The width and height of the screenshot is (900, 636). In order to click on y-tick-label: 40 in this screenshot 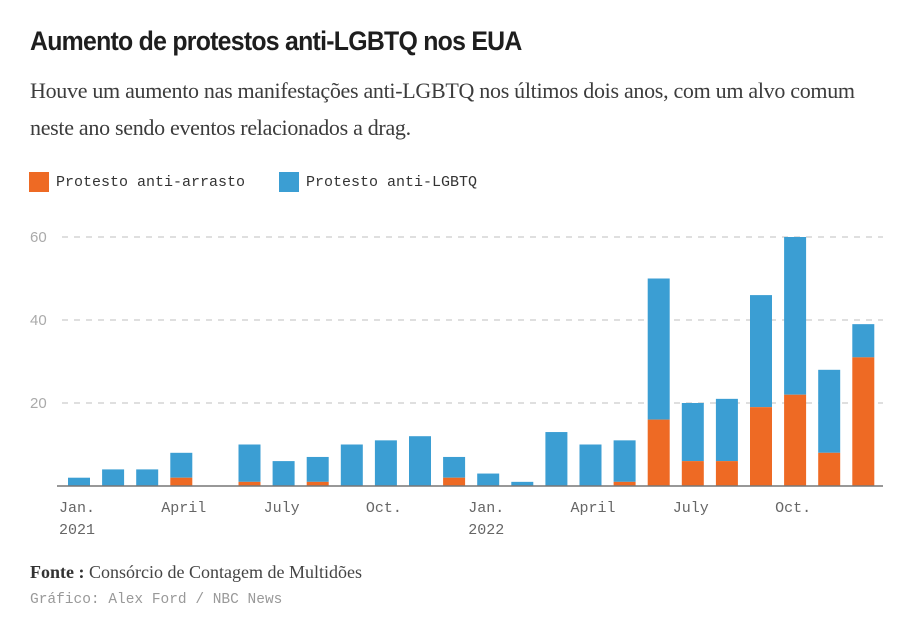, I will do `click(38, 320)`.